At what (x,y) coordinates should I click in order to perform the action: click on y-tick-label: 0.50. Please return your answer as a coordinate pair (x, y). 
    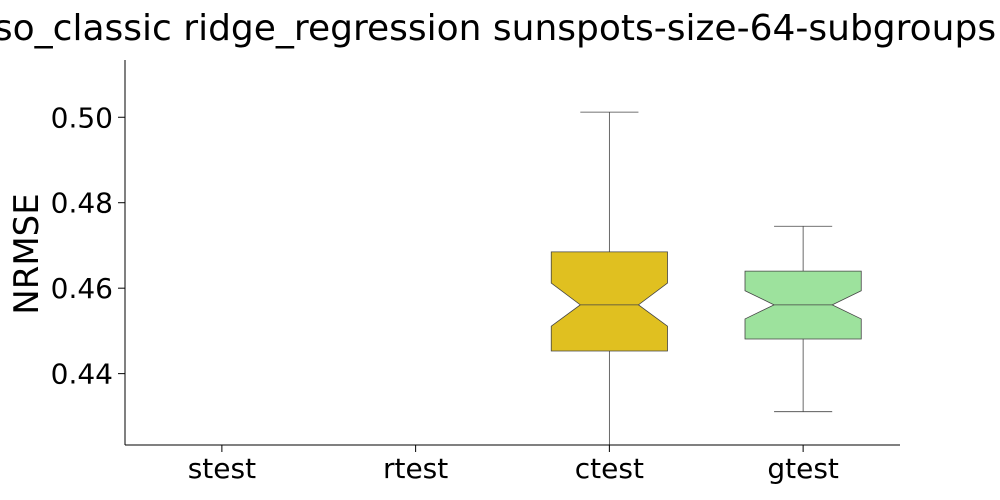
    Looking at the image, I should click on (82, 117).